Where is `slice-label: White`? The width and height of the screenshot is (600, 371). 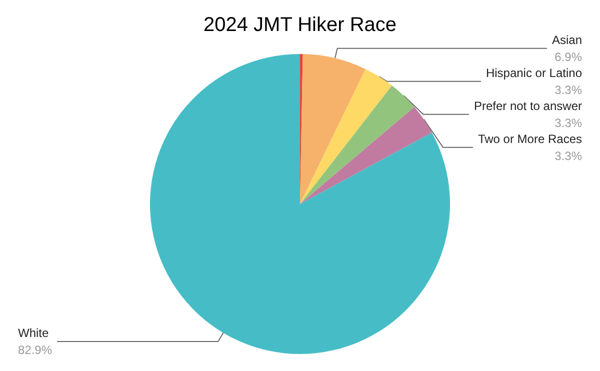 slice-label: White is located at coordinates (33, 333).